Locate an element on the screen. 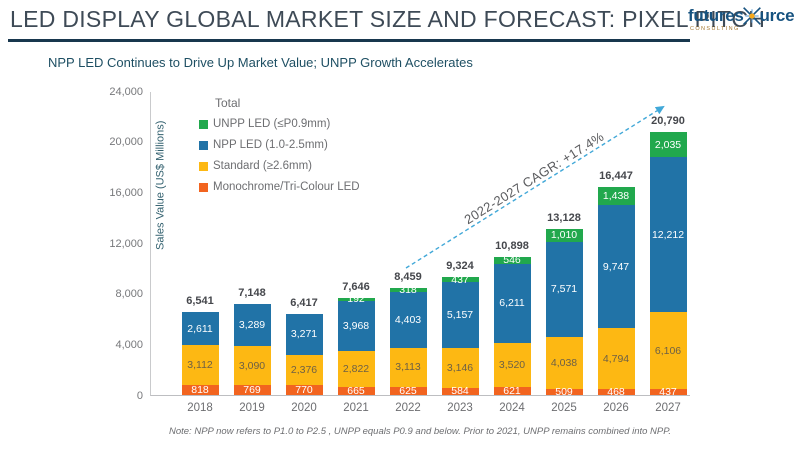  bar-segment: 3,289 is located at coordinates (252, 325).